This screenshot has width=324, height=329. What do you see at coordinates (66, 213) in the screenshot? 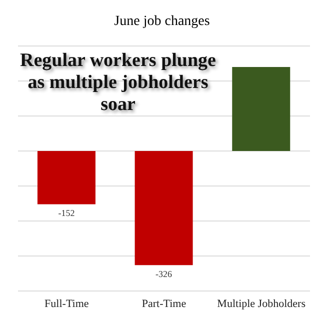
I see `data-label: -152` at bounding box center [66, 213].